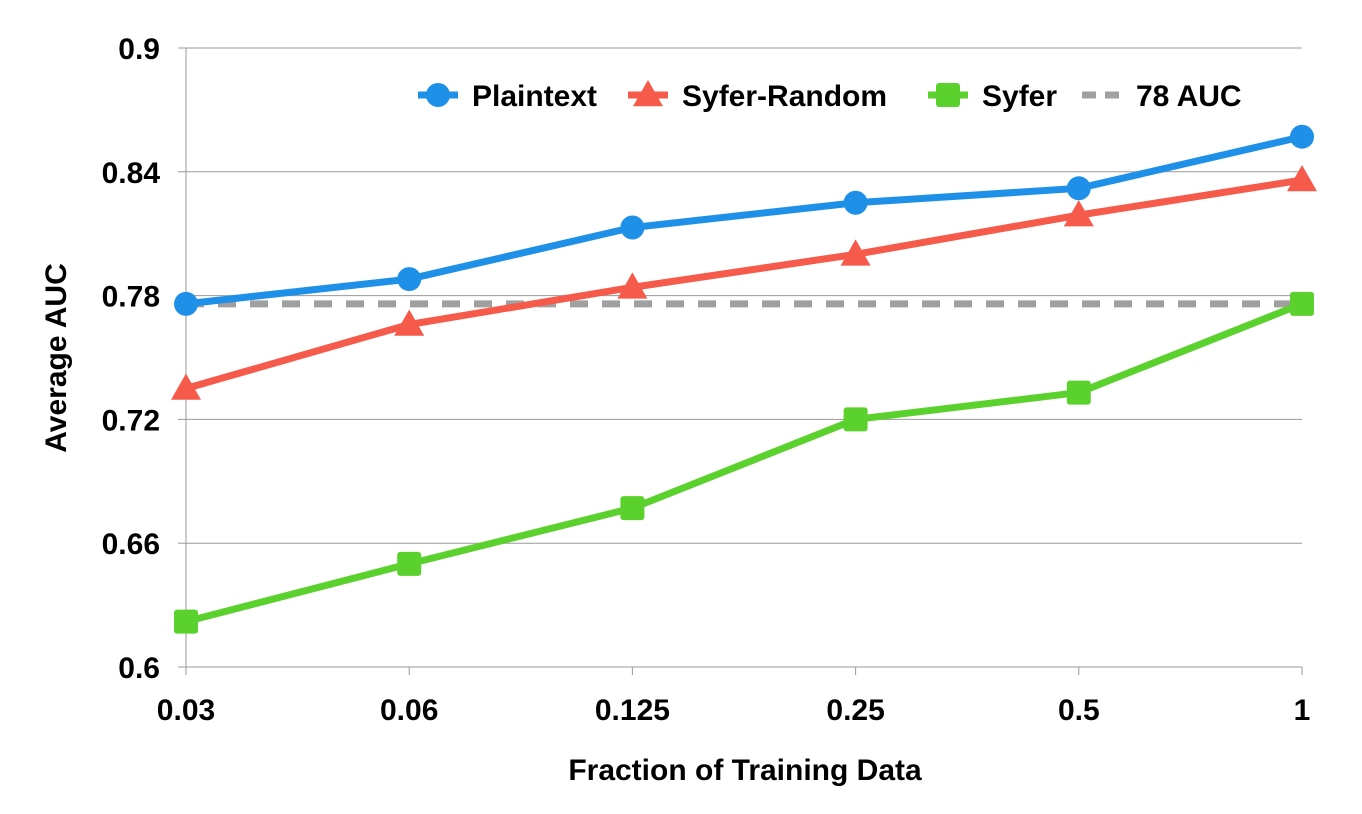 This screenshot has width=1362, height=814. What do you see at coordinates (131, 544) in the screenshot?
I see `y-tick-label: 0.66` at bounding box center [131, 544].